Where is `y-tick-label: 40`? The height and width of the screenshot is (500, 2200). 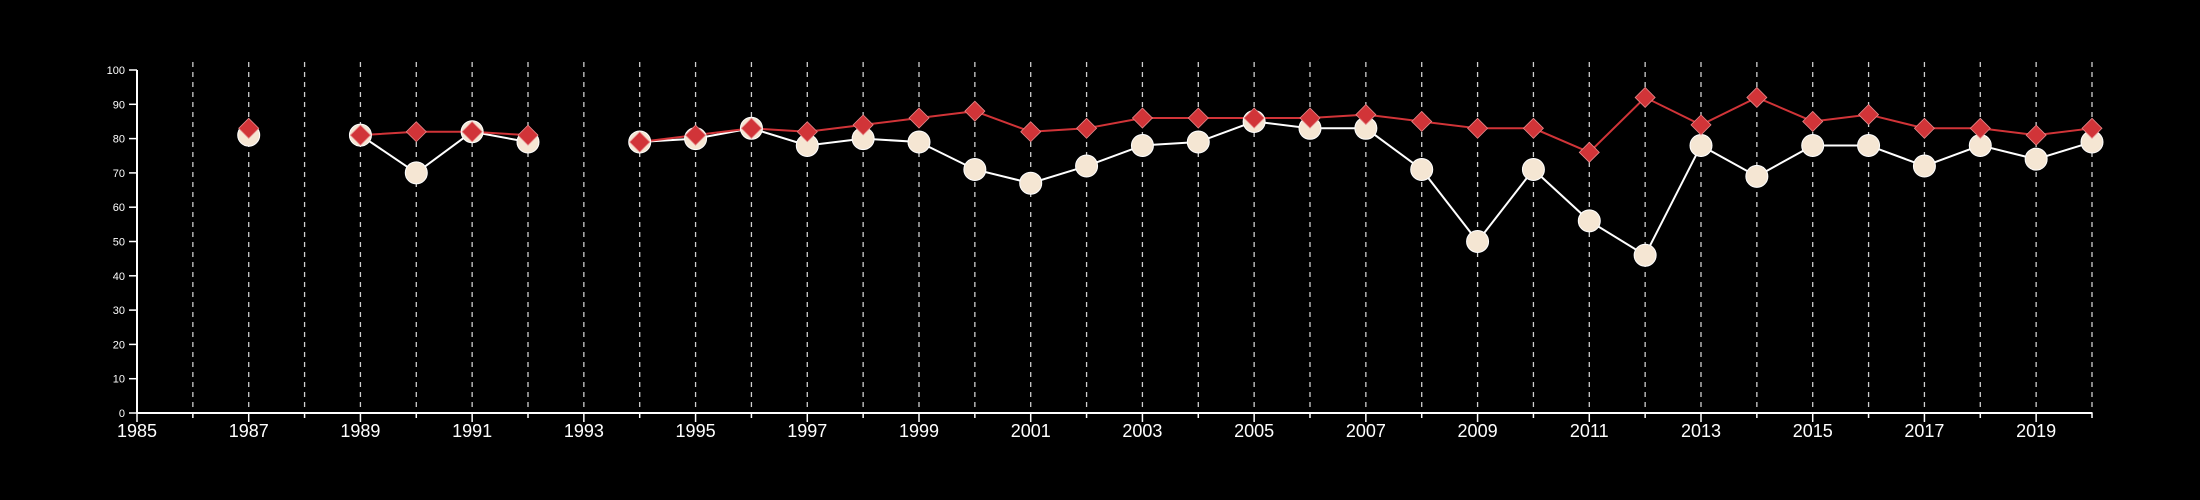
y-tick-label: 40 is located at coordinates (119, 277).